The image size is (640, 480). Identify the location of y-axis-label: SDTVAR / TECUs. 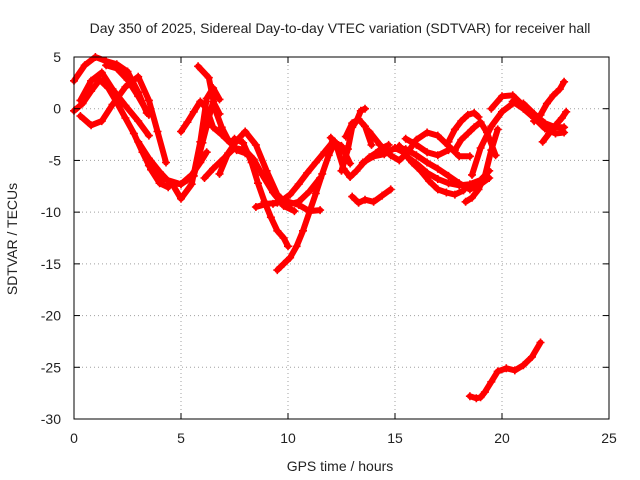
(12, 239).